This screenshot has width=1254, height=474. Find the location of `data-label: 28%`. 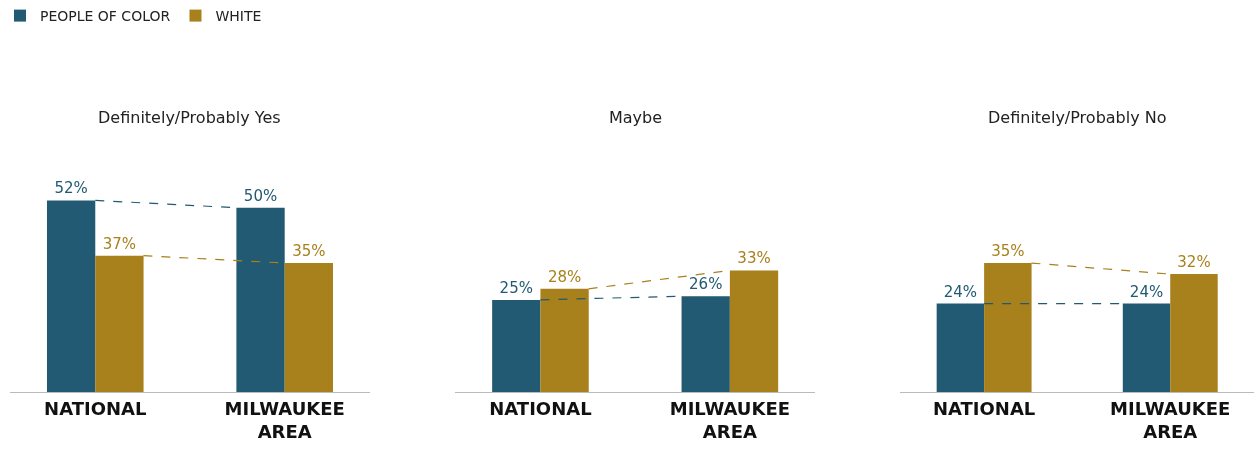

data-label: 28% is located at coordinates (564, 276).